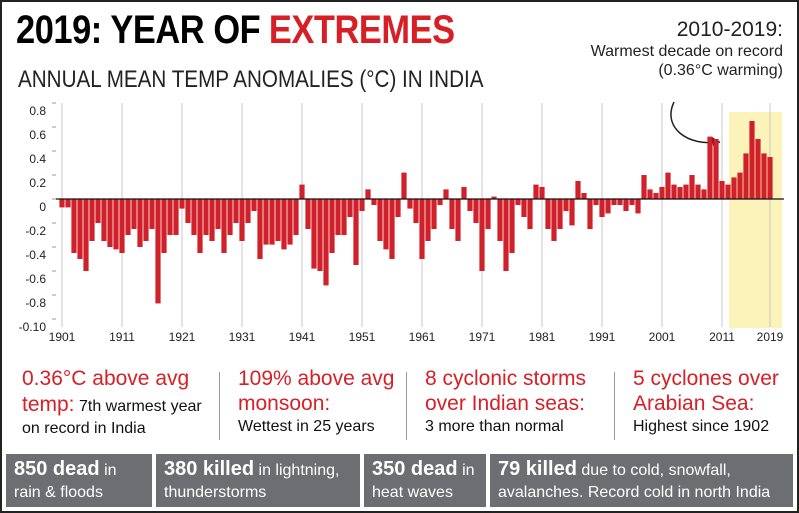  Describe the element at coordinates (112, 417) in the screenshot. I see `stat-text: 7th warmest year on record in India` at that location.